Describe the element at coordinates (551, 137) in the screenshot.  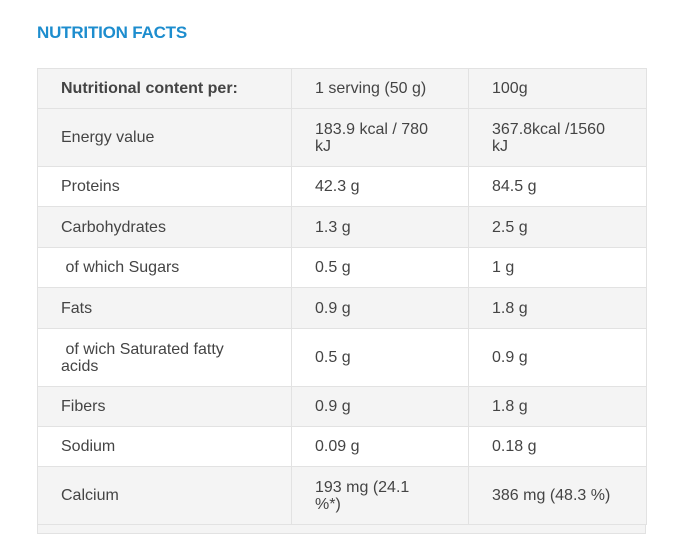
I see `cell-text: 367.8kcal /1560 kJ` at that location.